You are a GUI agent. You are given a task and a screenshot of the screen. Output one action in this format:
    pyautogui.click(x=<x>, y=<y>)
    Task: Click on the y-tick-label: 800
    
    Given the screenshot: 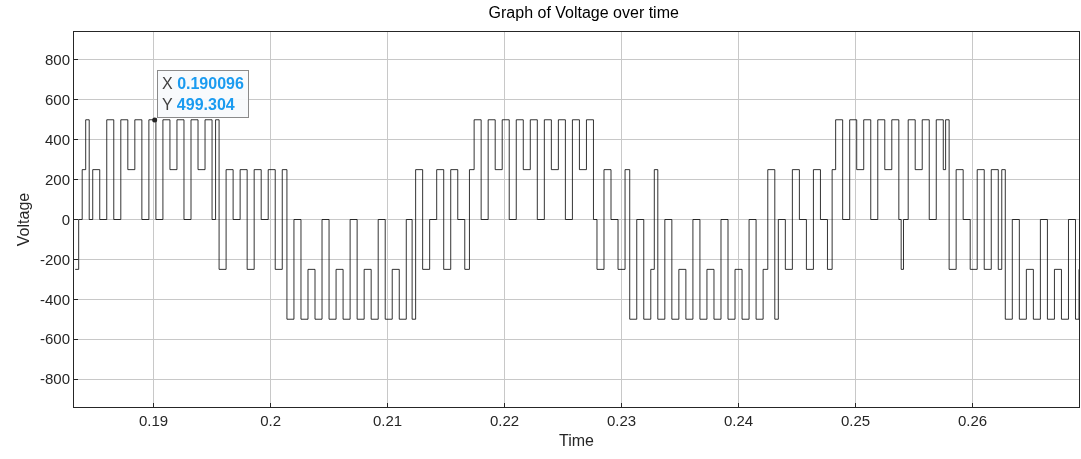 What is the action you would take?
    pyautogui.click(x=57, y=60)
    